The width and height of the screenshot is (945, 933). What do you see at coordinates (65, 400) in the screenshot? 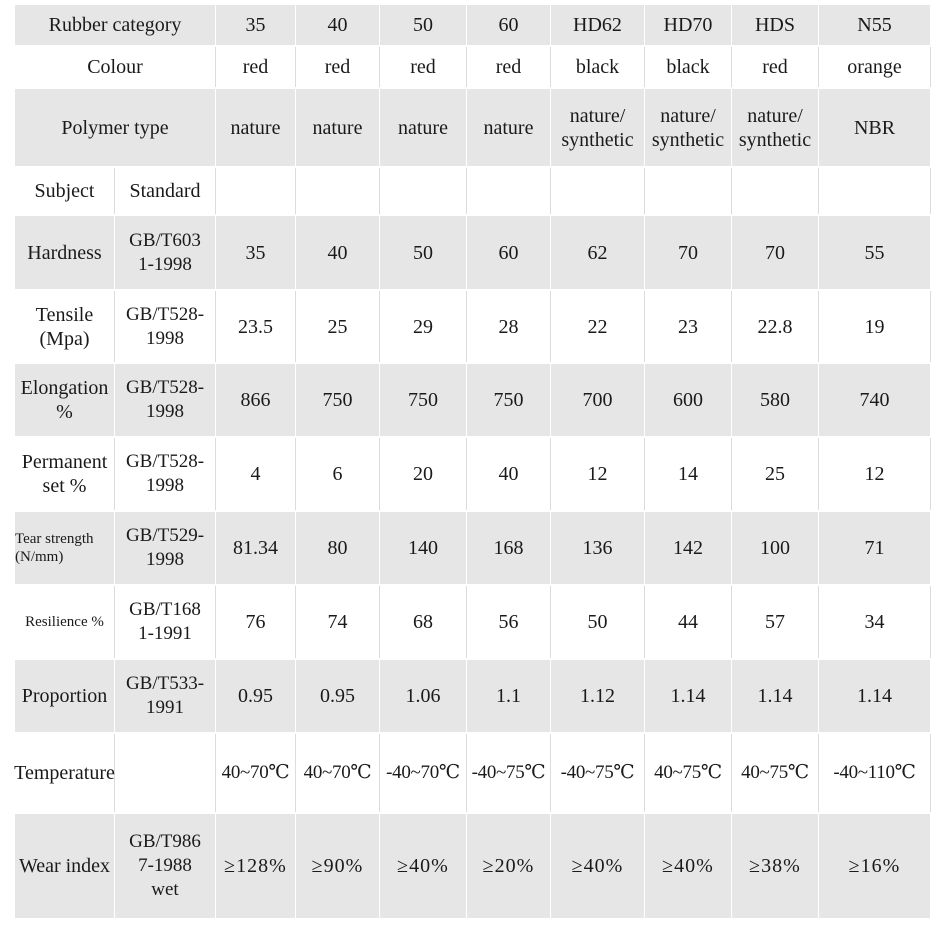
I see `property-name-cell: Elongation %` at bounding box center [65, 400].